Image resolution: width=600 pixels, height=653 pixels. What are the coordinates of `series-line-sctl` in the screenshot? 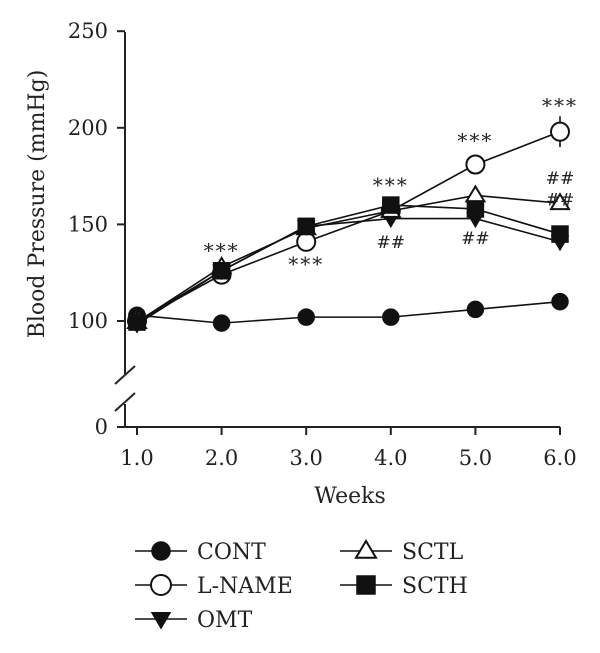 It's located at (348, 258).